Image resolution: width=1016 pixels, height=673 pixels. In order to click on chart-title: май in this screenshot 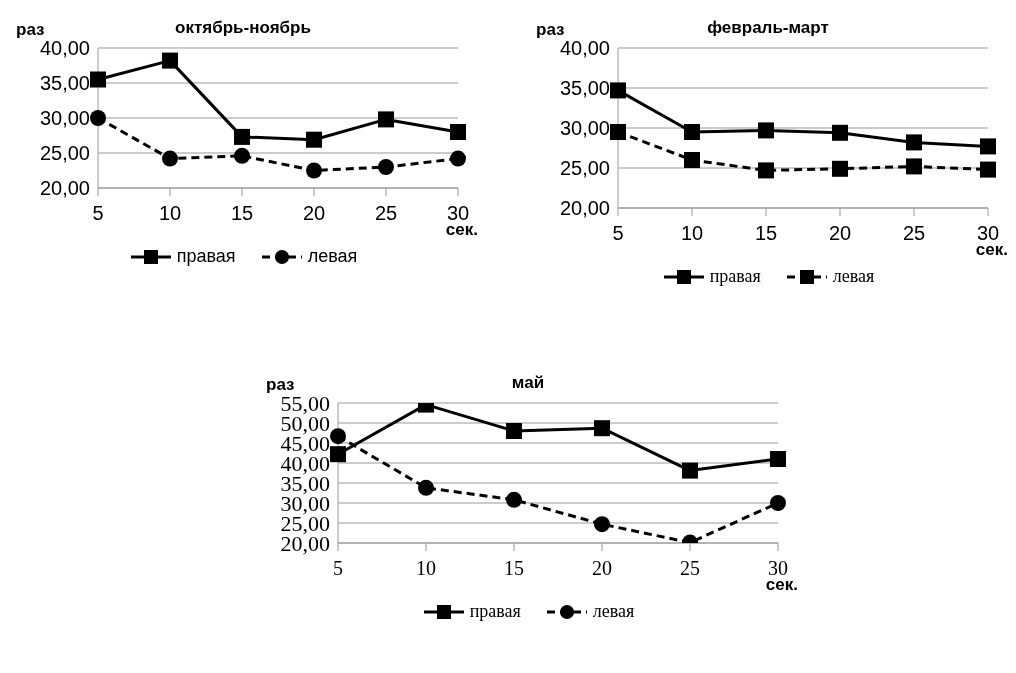, I will do `click(528, 382)`.